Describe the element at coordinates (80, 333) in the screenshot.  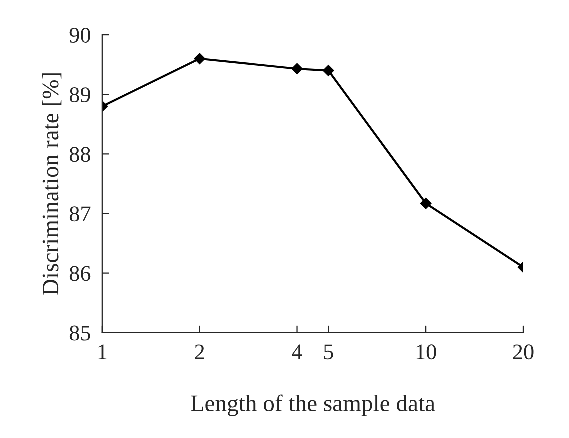
I see `y-tick-label: 85` at that location.